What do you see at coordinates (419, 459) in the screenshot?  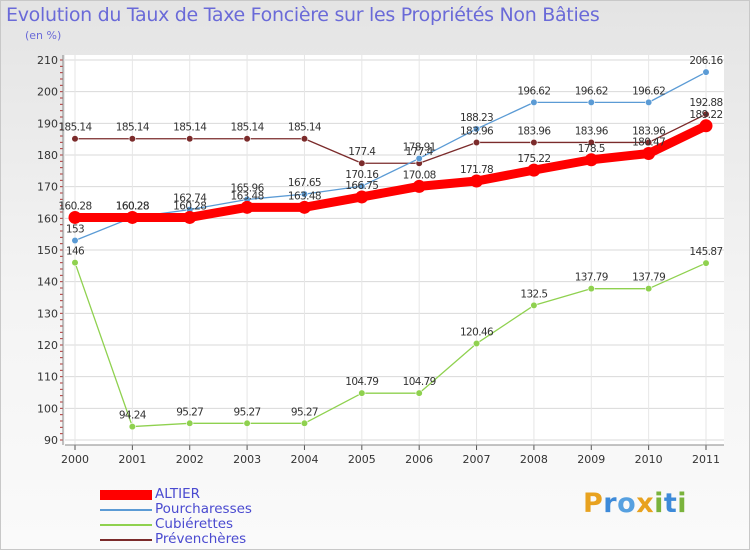 I see `x-tick-label: 2006` at bounding box center [419, 459].